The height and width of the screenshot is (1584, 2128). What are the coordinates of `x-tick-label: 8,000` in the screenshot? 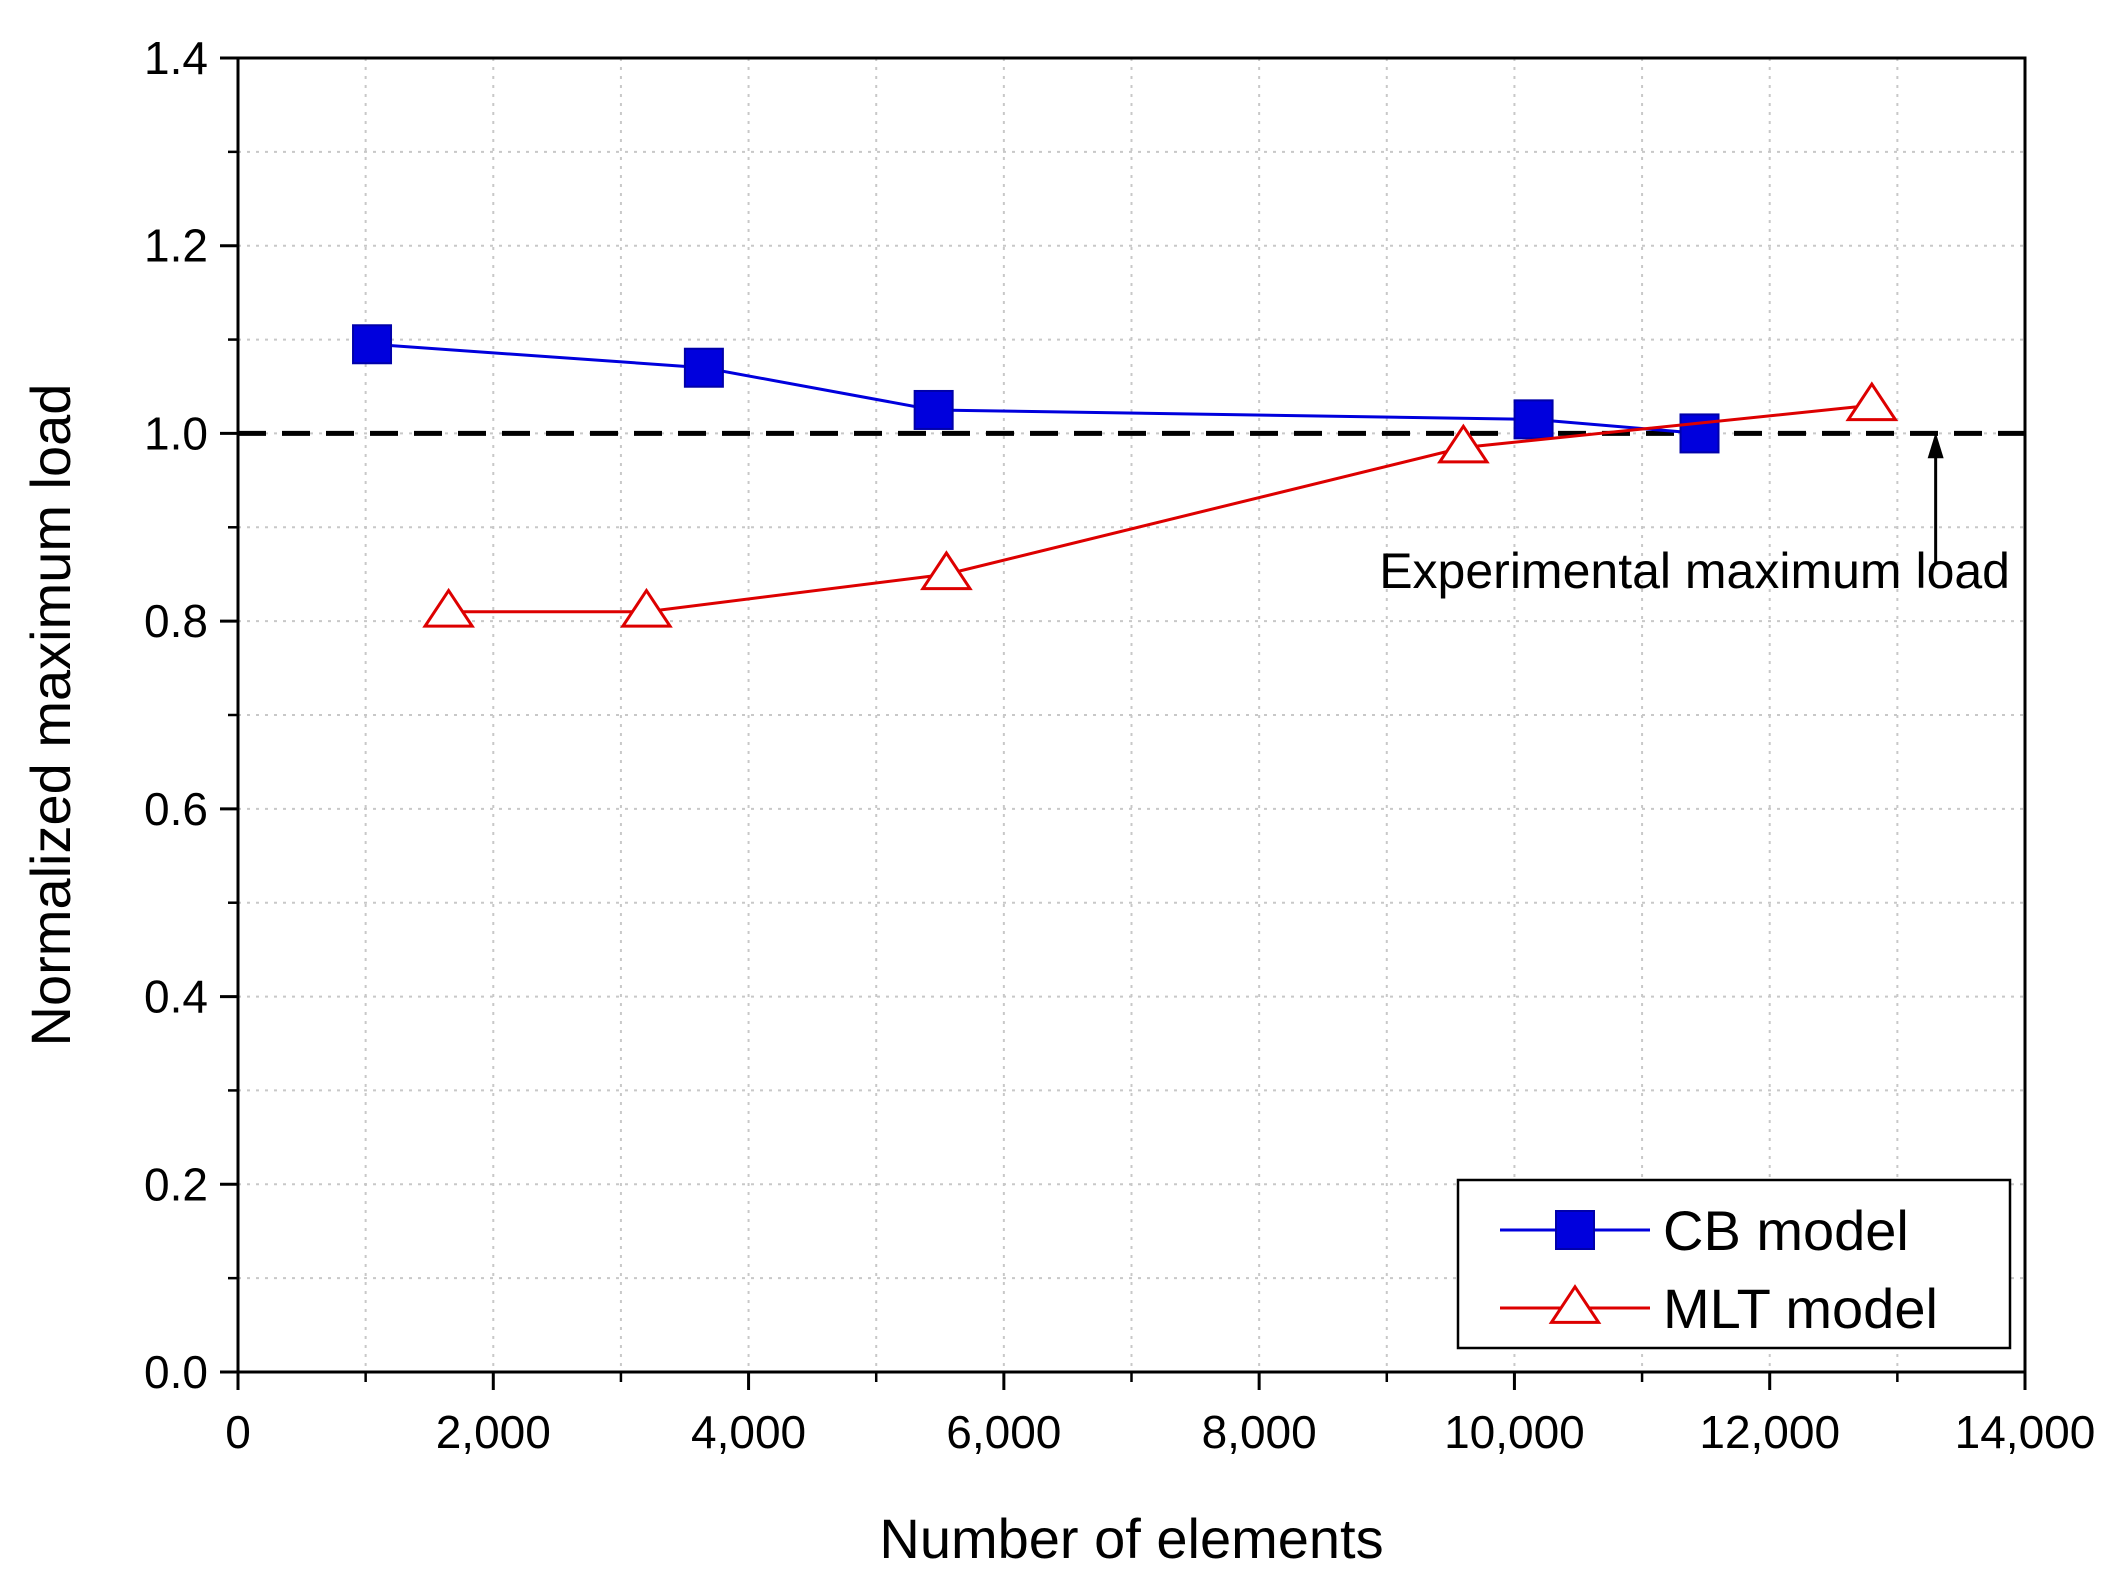 It's located at (1259, 1432).